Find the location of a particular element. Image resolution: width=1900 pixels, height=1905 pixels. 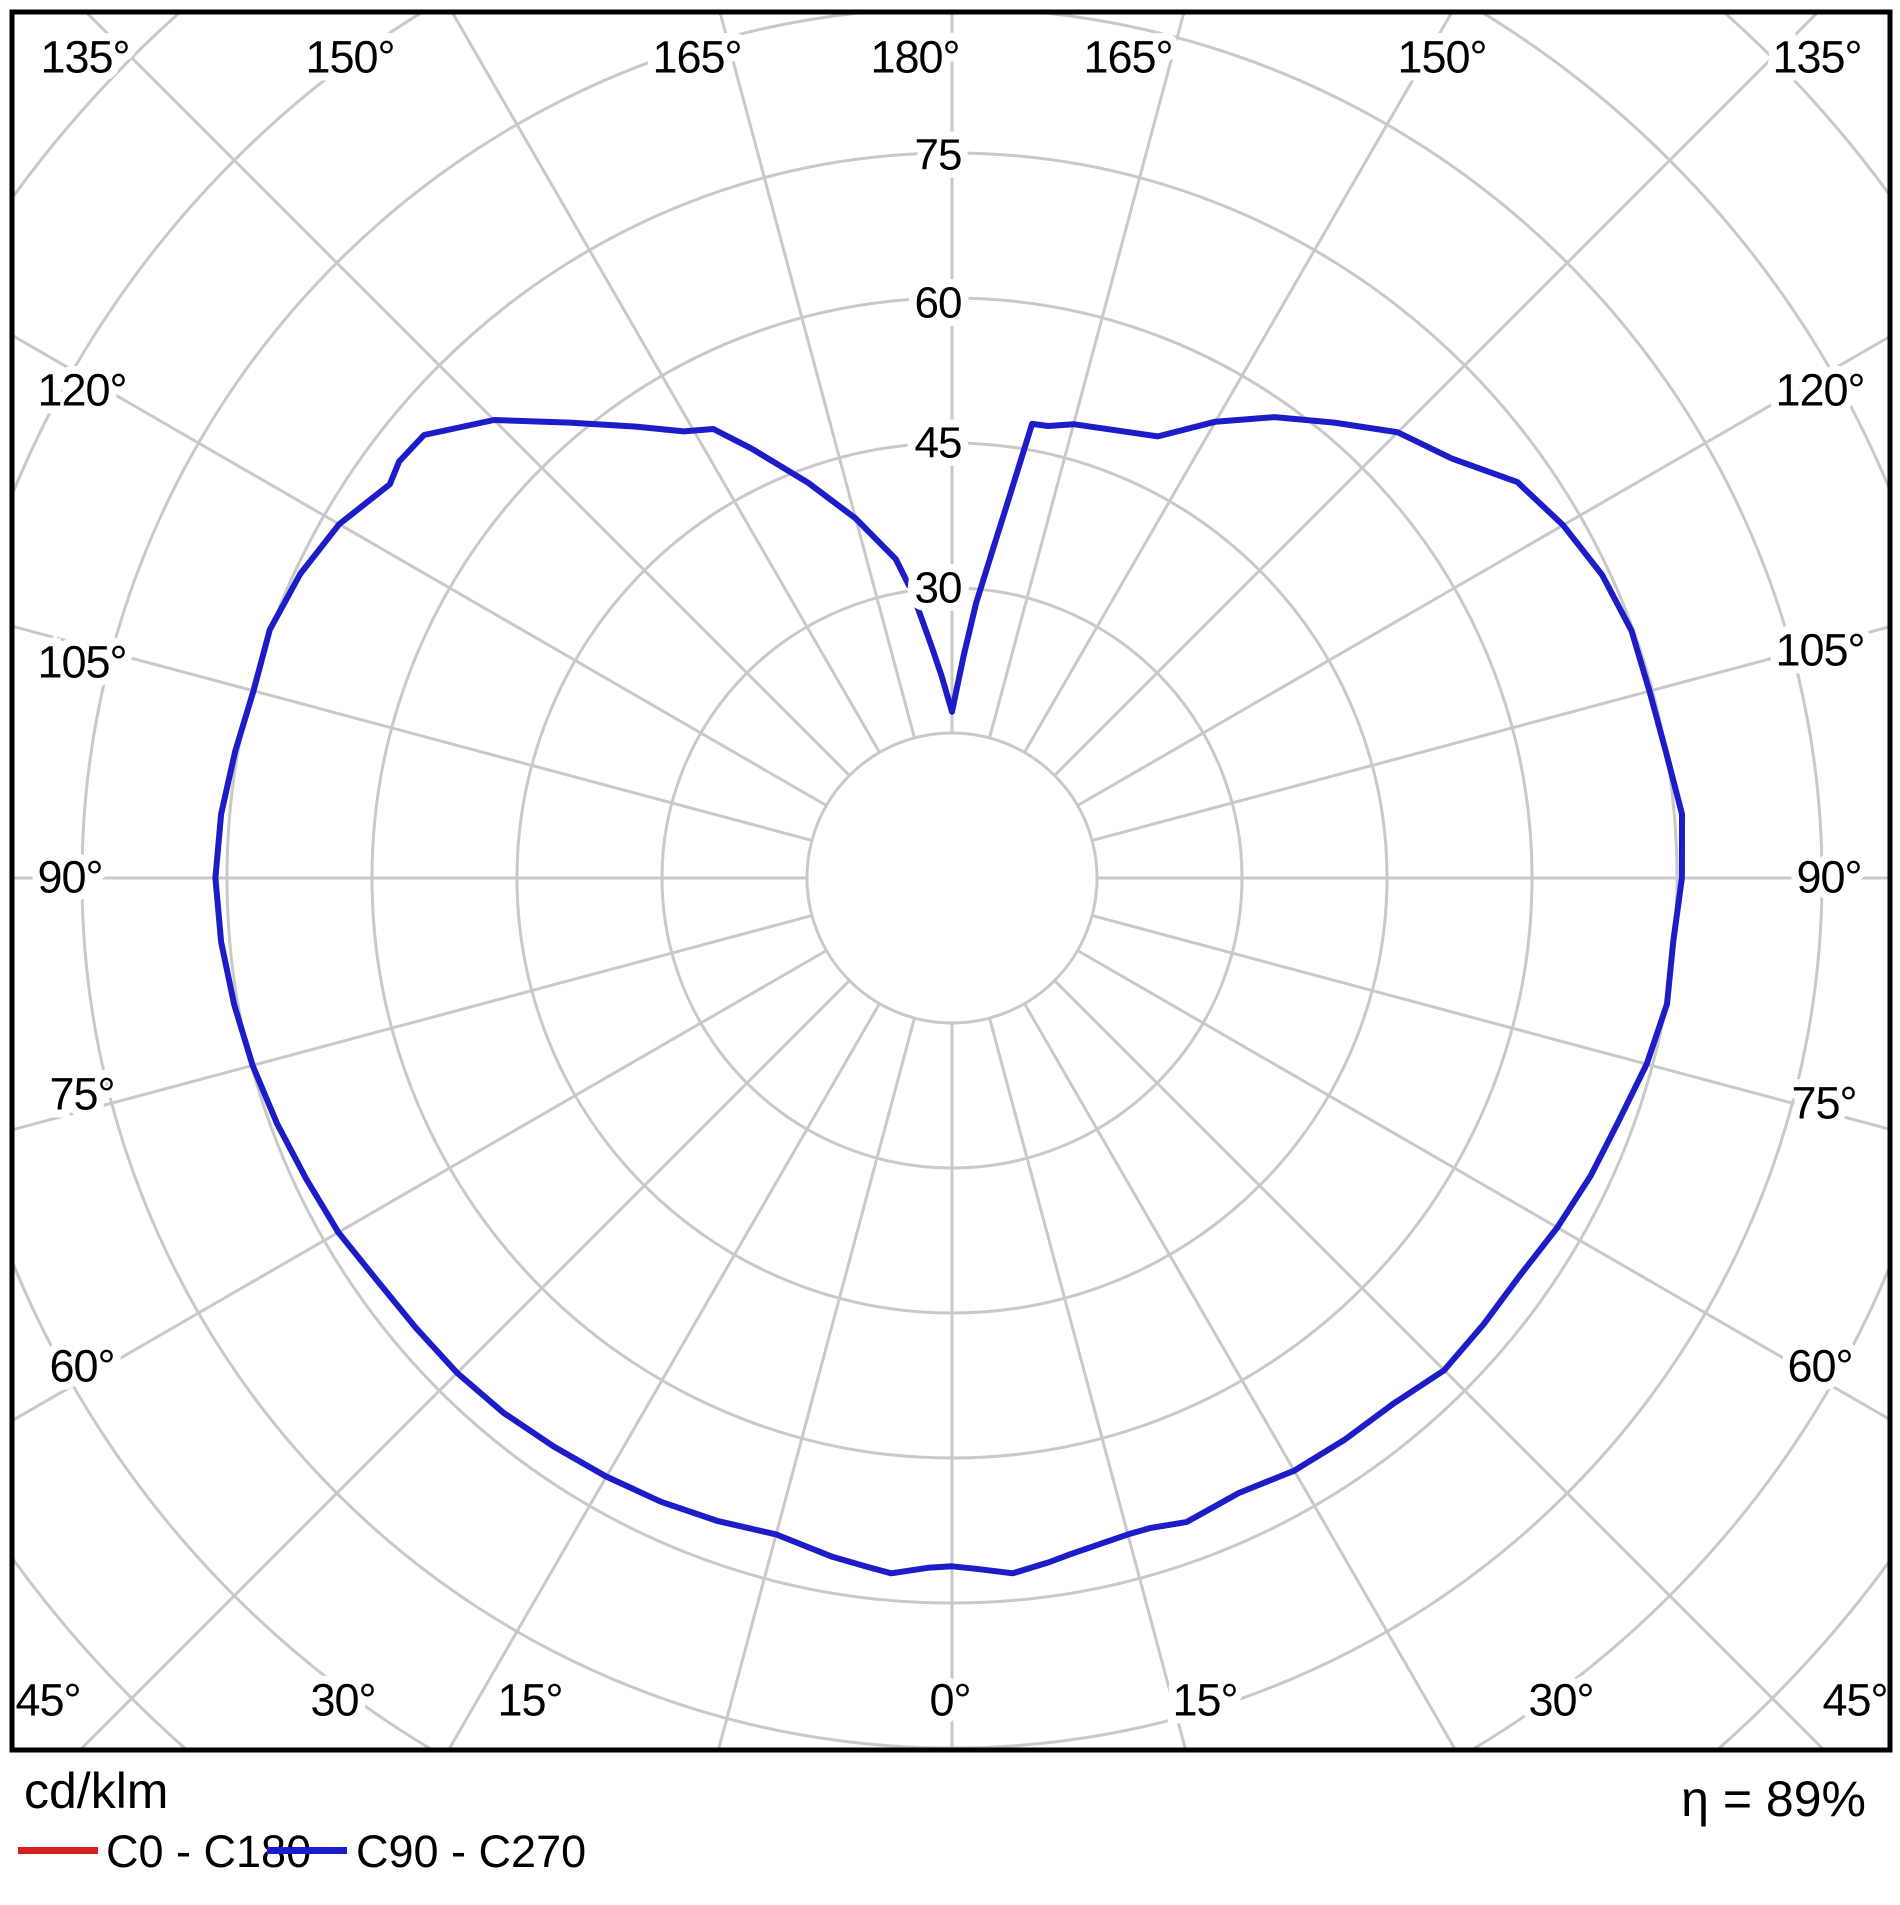

angle-label-left: 75° is located at coordinates (81, 1094).